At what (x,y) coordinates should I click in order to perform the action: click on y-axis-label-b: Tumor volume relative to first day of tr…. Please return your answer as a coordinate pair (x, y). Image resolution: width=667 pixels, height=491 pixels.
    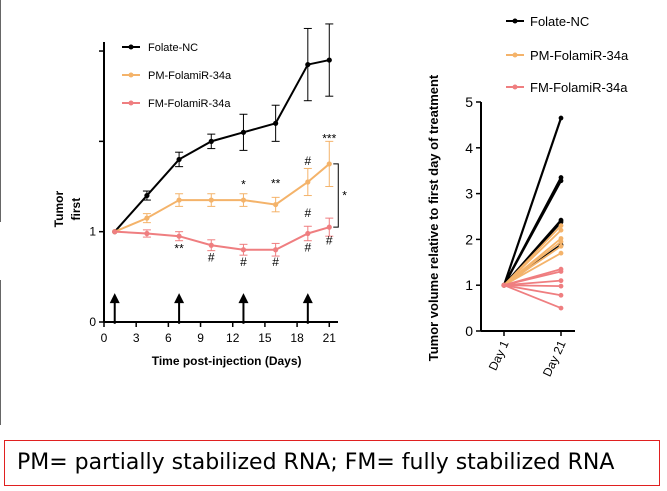
    Looking at the image, I should click on (433, 217).